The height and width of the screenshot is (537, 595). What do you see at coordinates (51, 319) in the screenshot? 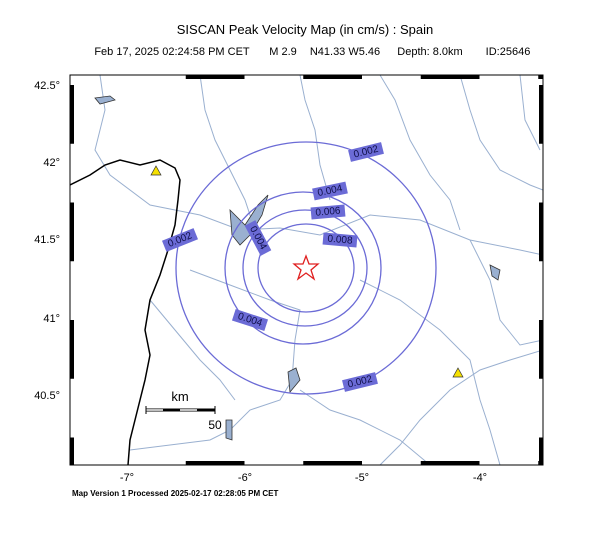
I see `lat-label: 41°` at bounding box center [51, 319].